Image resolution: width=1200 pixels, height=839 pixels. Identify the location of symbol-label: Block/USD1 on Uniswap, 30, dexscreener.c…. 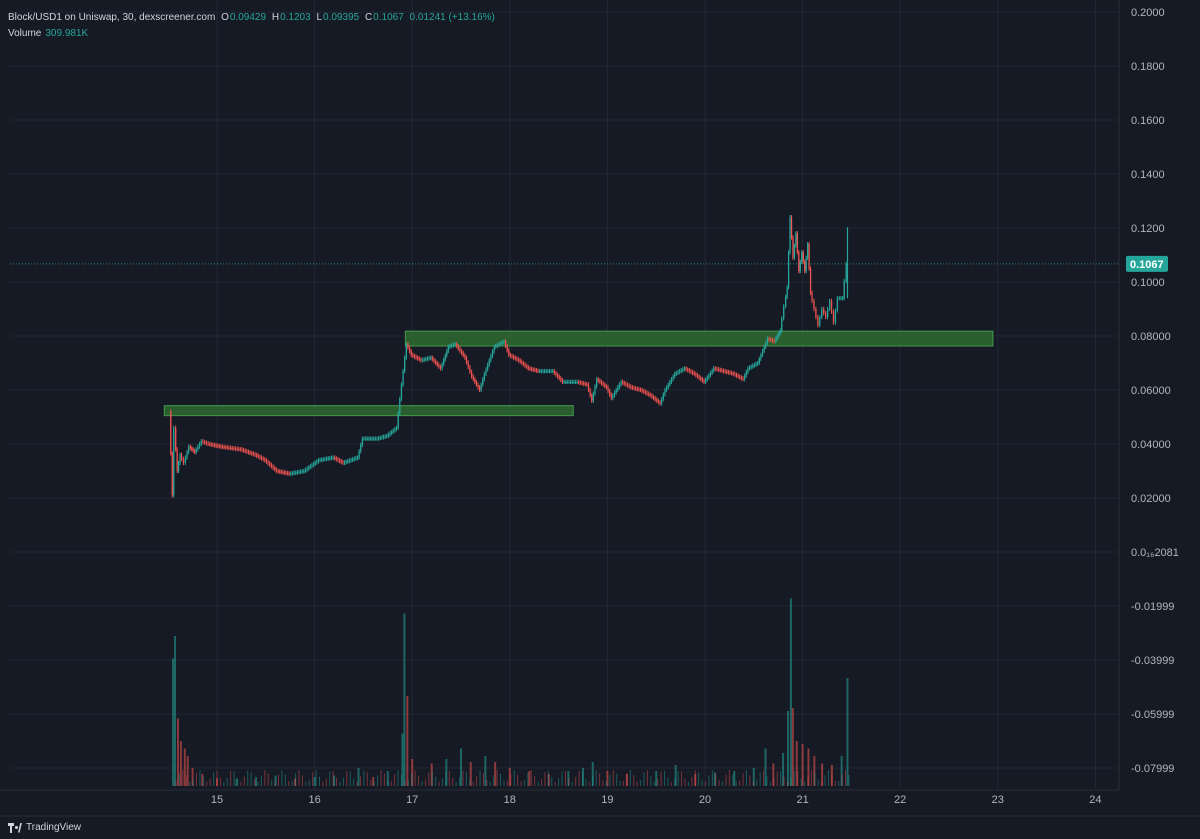
(112, 17).